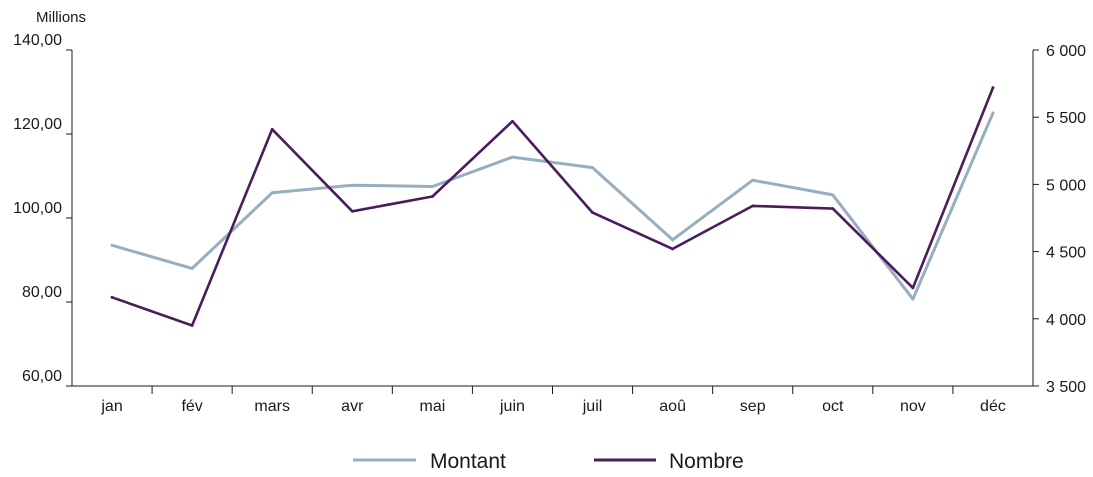 The image size is (1093, 477). Describe the element at coordinates (548, 461) in the screenshot. I see `legend: Montant Nombre` at that location.